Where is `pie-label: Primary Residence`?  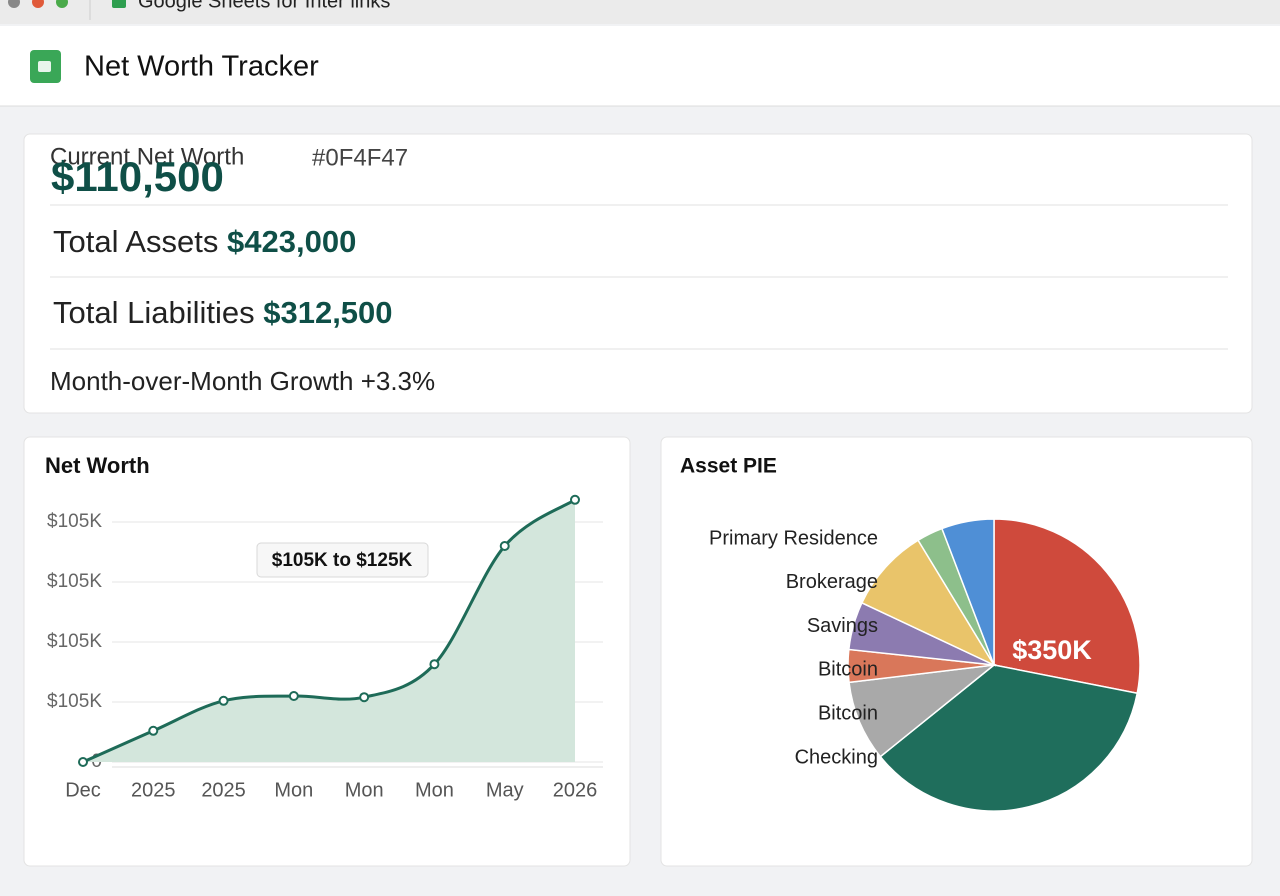
pie-label: Primary Residence is located at coordinates (793, 538).